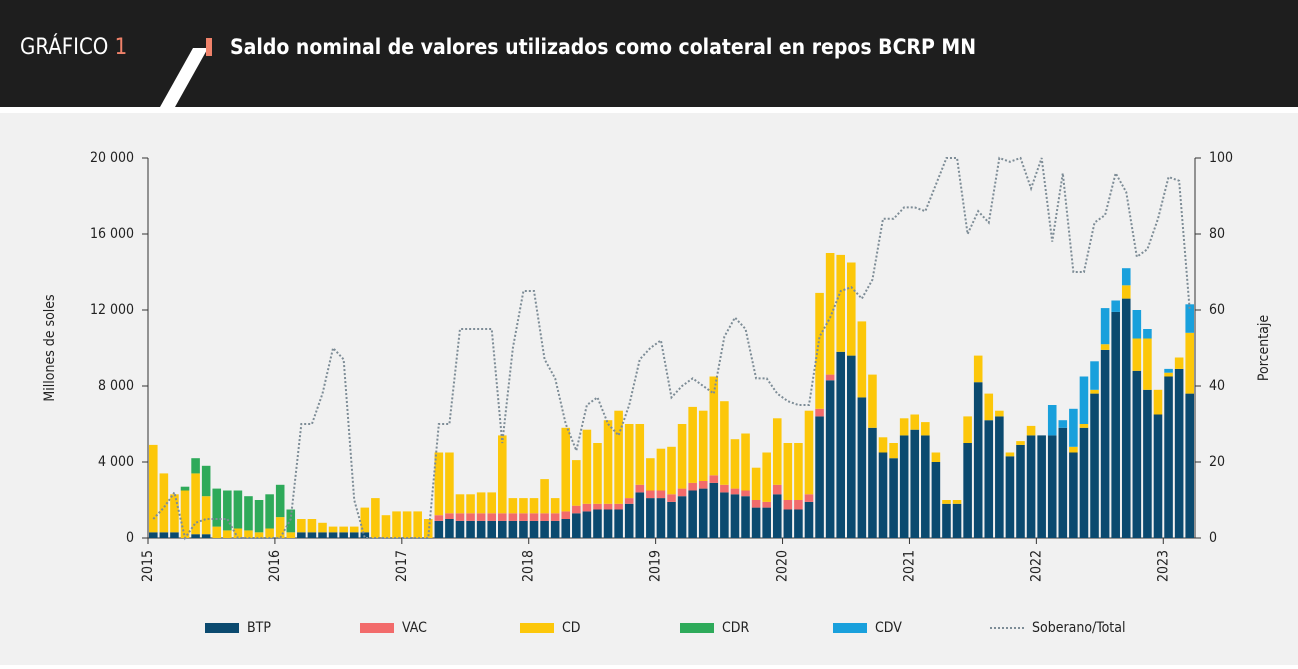 The image size is (1298, 669). What do you see at coordinates (1163, 566) in the screenshot?
I see `x-tick-label: 2023` at bounding box center [1163, 566].